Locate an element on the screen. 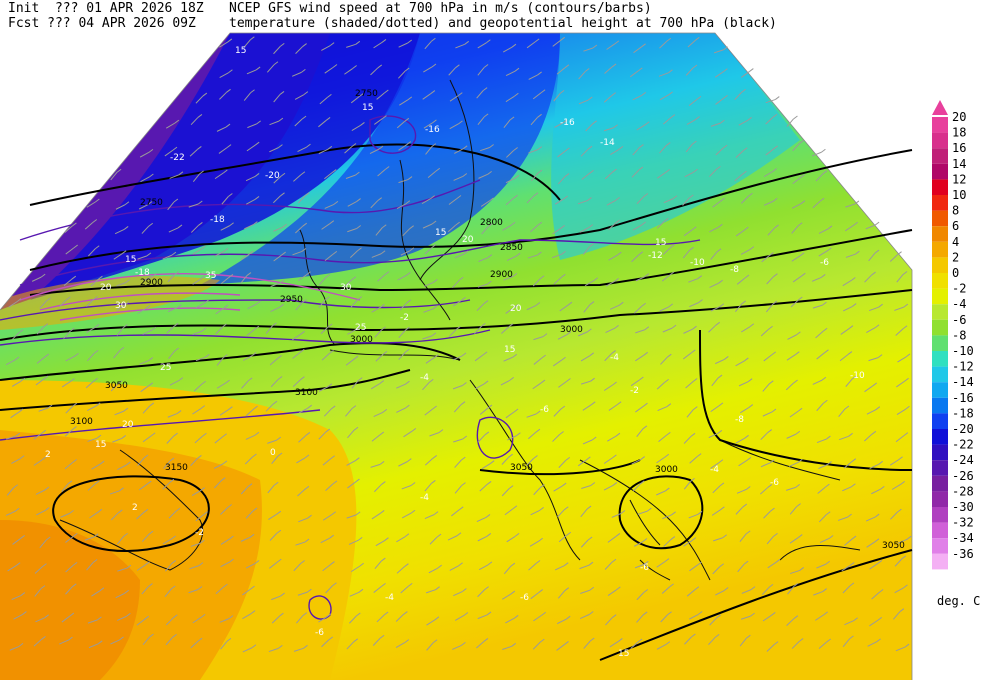 This screenshot has width=1000, height=680. wind-label: 15 is located at coordinates (623, 654).